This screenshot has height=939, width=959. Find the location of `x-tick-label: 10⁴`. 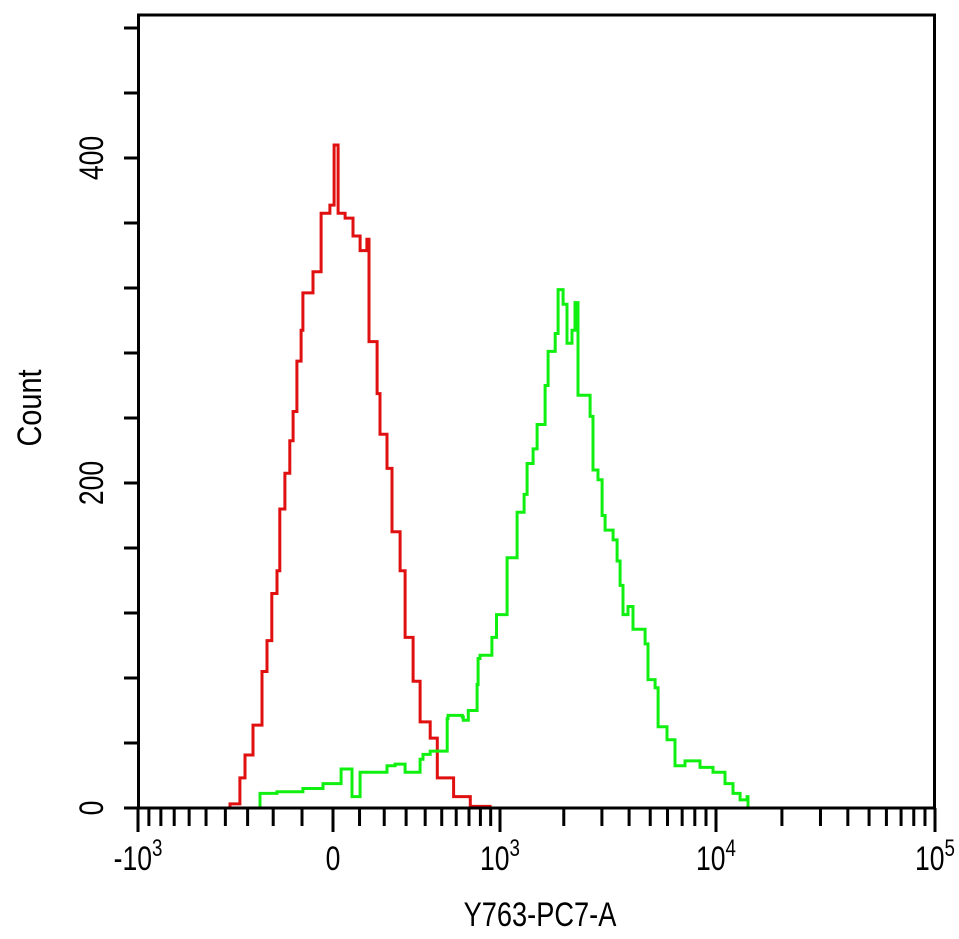

x-tick-label: 10⁴ is located at coordinates (716, 857).